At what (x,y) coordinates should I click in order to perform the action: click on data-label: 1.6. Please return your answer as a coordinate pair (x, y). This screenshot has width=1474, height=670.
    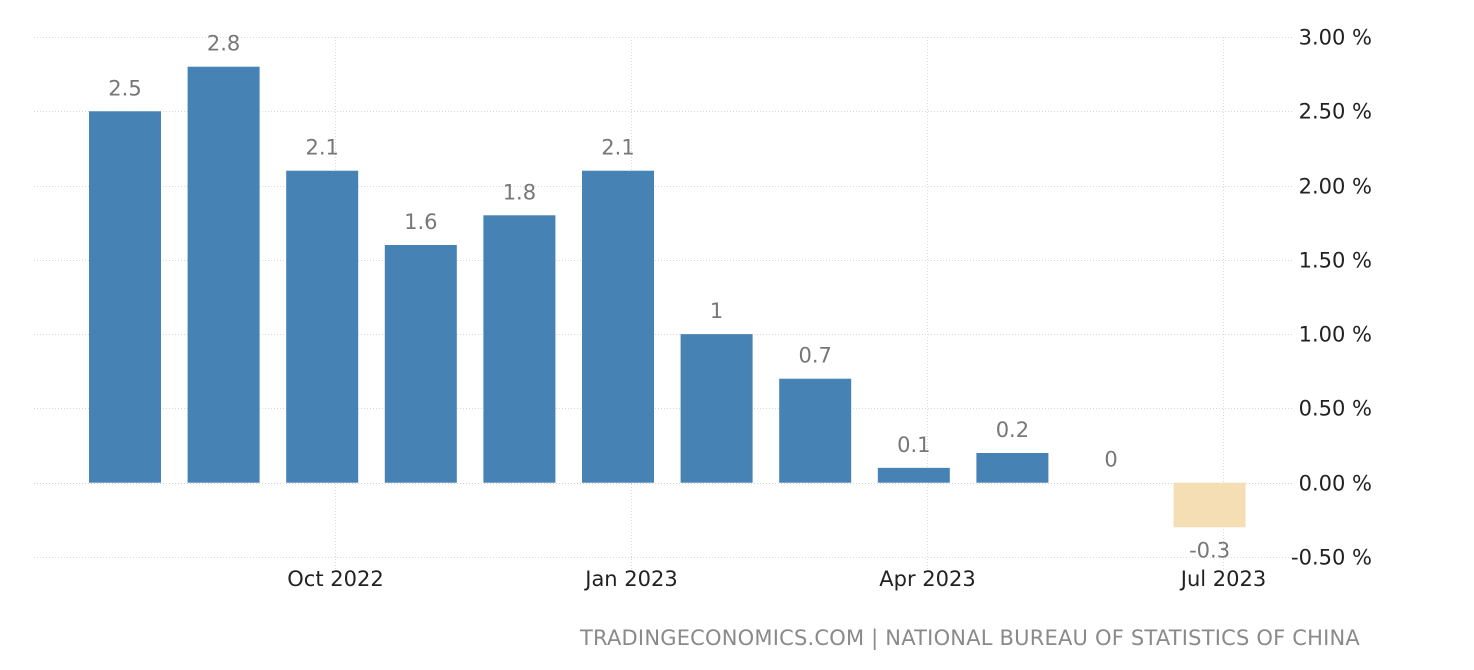
    Looking at the image, I should click on (420, 222).